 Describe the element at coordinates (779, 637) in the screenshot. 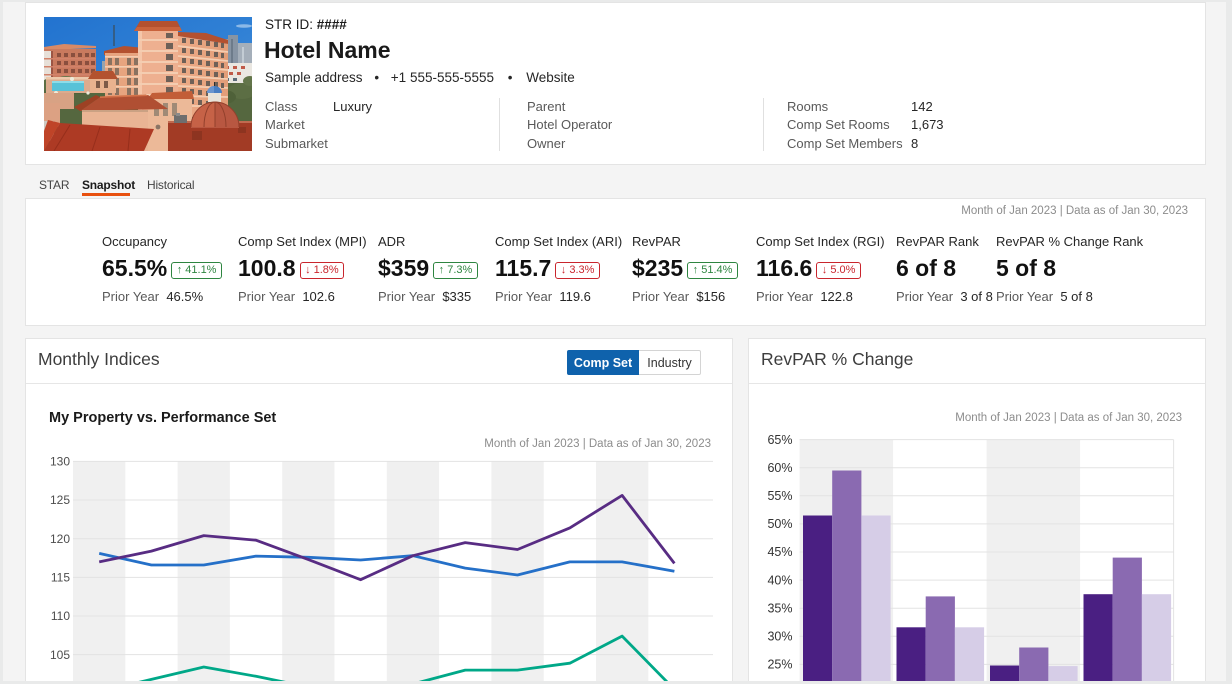

I see `svg-text: 30%` at that location.